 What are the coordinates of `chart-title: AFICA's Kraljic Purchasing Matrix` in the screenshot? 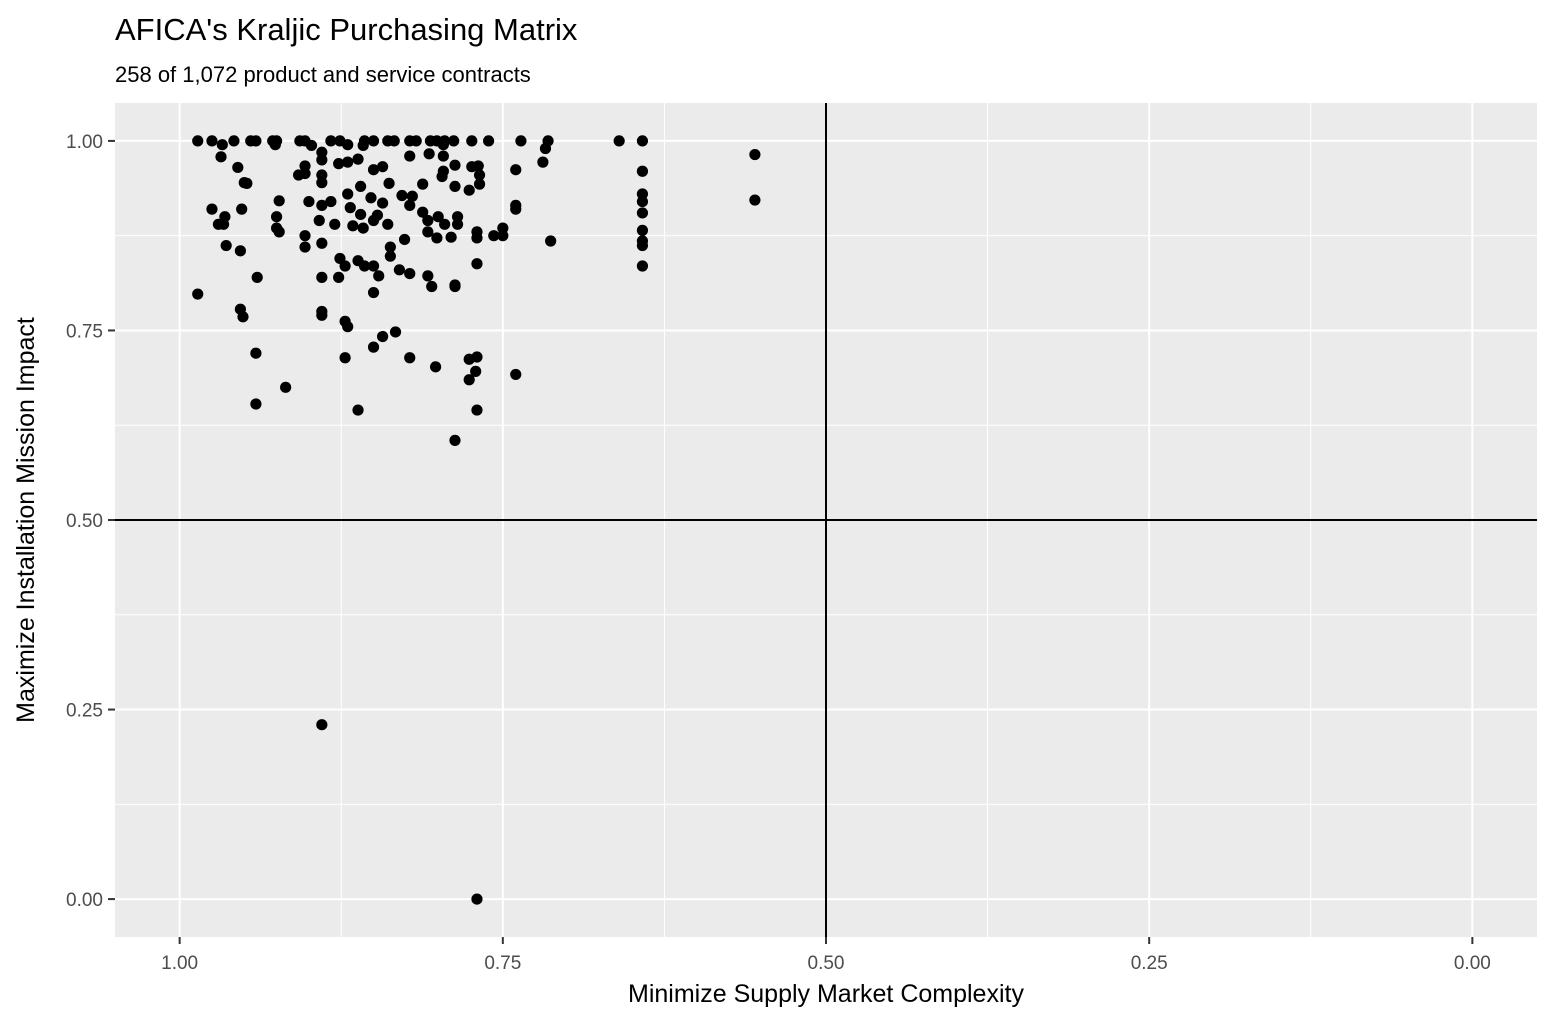 It's located at (346, 29).